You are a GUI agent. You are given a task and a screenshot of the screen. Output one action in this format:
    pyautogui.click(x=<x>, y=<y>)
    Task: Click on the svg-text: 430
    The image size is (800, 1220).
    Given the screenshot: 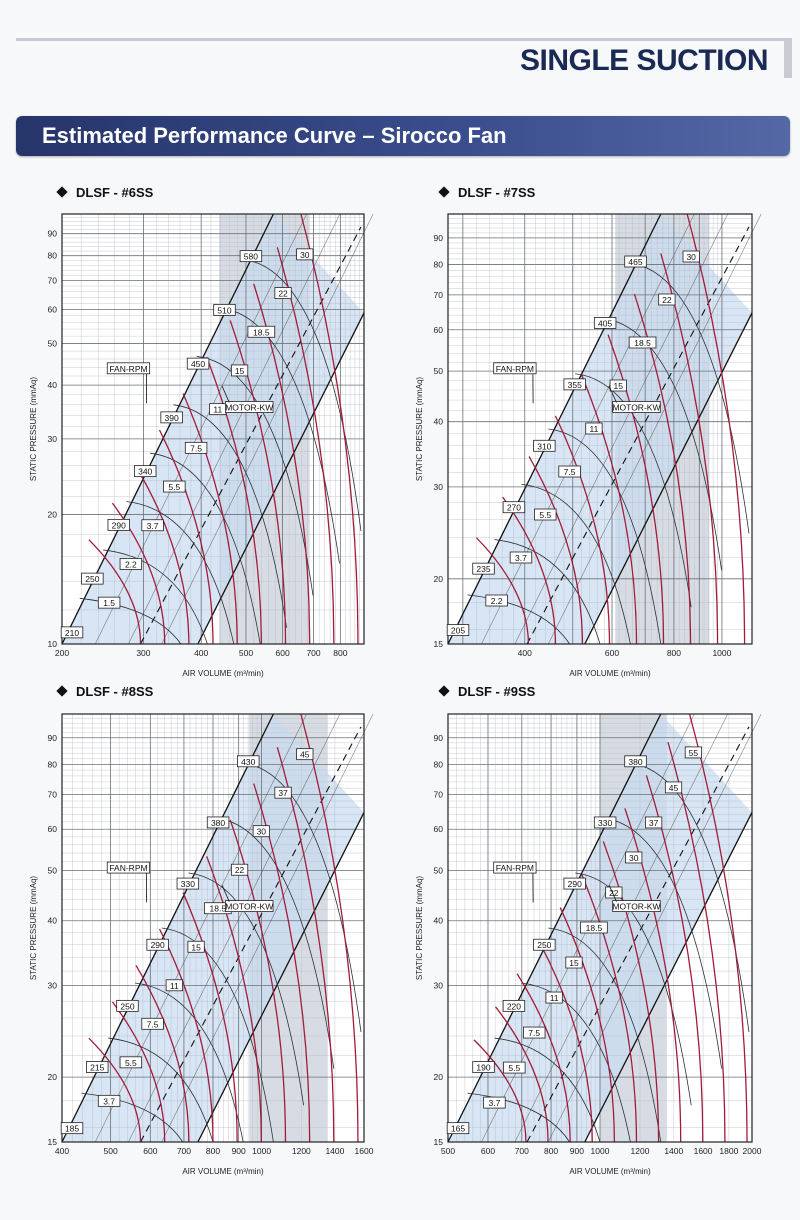 What is the action you would take?
    pyautogui.click(x=248, y=762)
    